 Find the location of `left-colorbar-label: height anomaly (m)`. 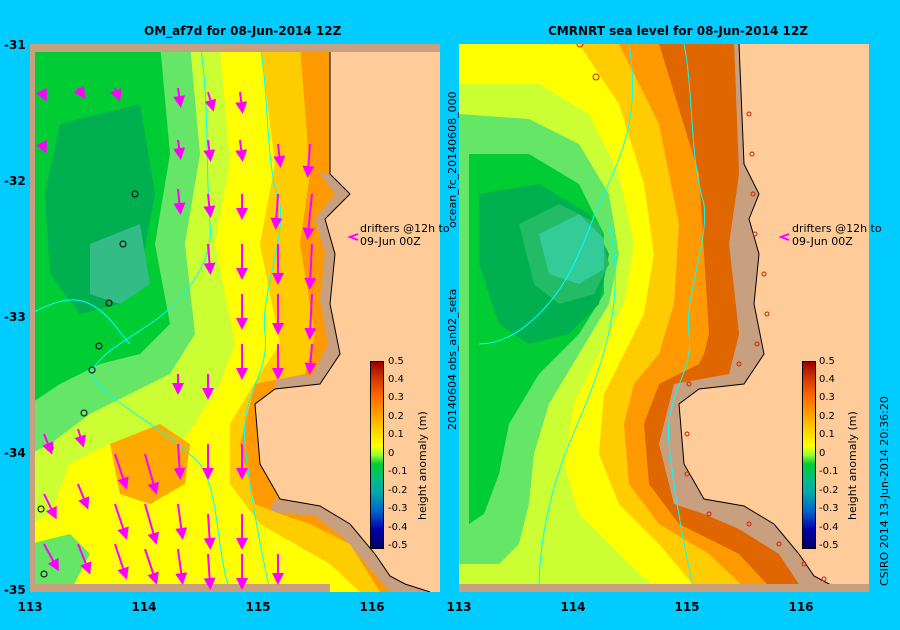

left-colorbar-label: height anomaly (m) is located at coordinates (422, 465).